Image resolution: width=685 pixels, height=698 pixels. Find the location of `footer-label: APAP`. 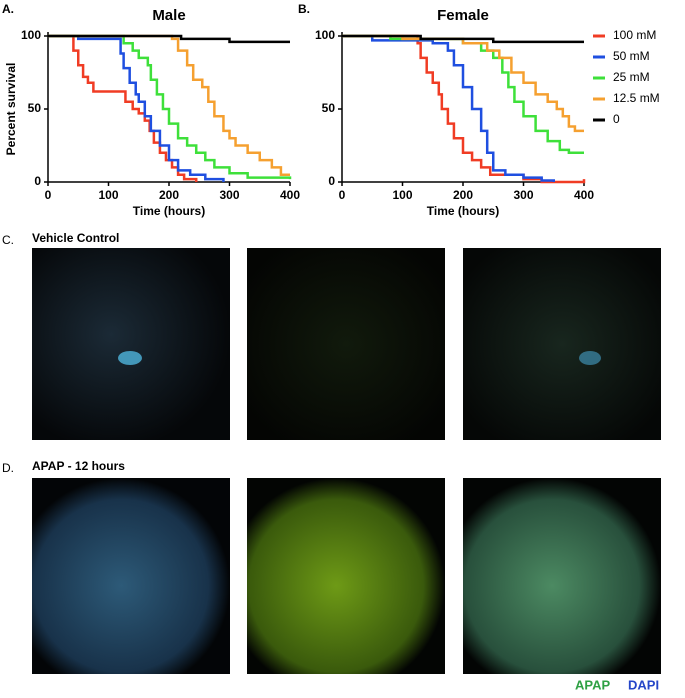

footer-label: APAP is located at coordinates (592, 684).